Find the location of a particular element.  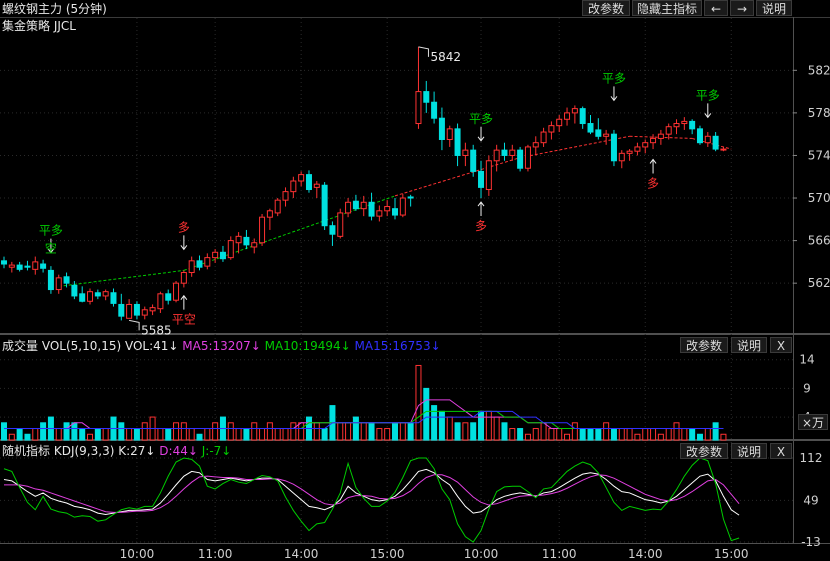

kdj-close-button: X is located at coordinates (781, 451).